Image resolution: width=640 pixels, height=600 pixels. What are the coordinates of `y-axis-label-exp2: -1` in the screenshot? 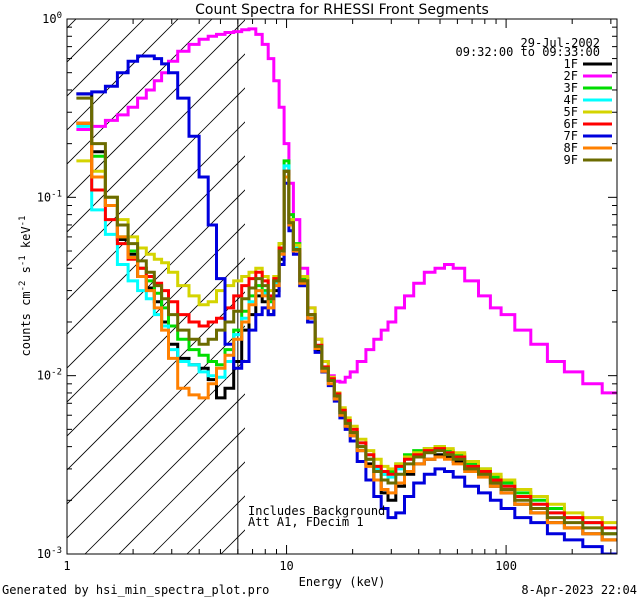 It's located at (23, 260).